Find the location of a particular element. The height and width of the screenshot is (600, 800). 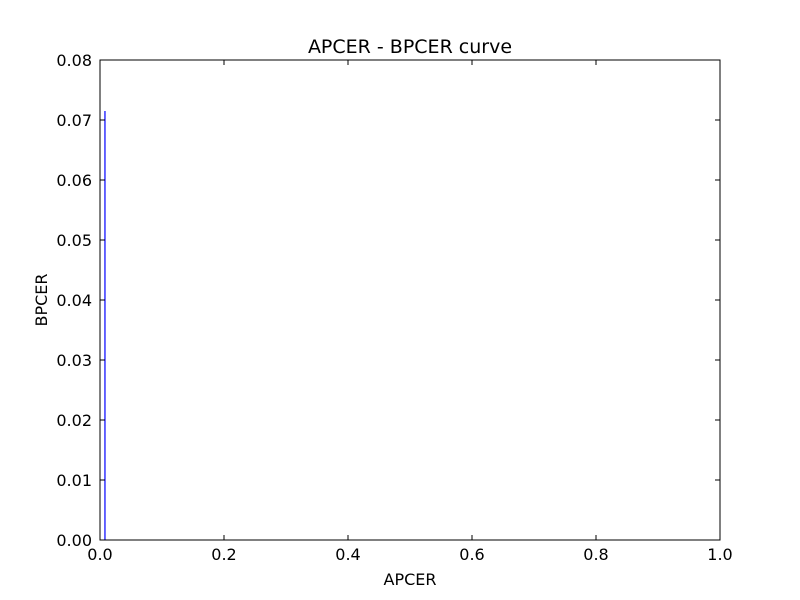

x-tick-label: 0.4 is located at coordinates (347, 554).